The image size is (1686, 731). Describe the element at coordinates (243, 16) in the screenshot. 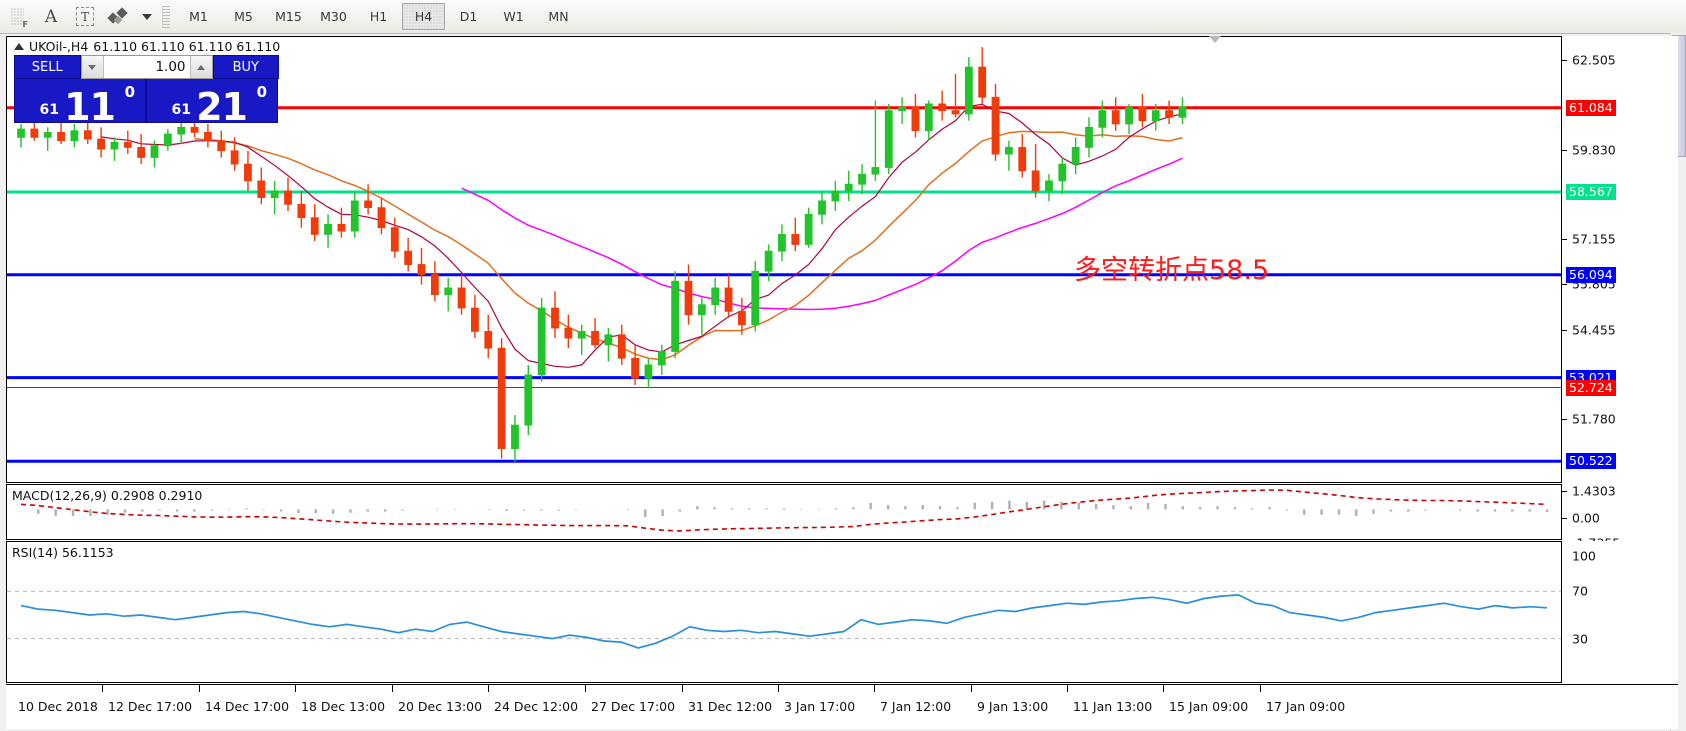

I see `timeframe-m5: M5` at that location.